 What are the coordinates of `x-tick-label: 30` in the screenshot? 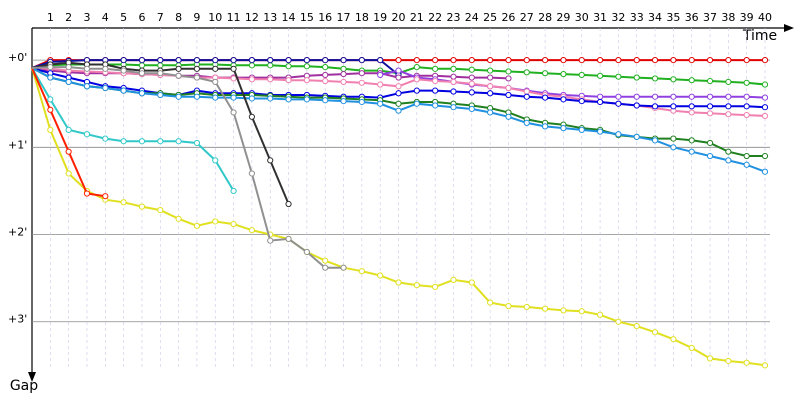 It's located at (582, 17).